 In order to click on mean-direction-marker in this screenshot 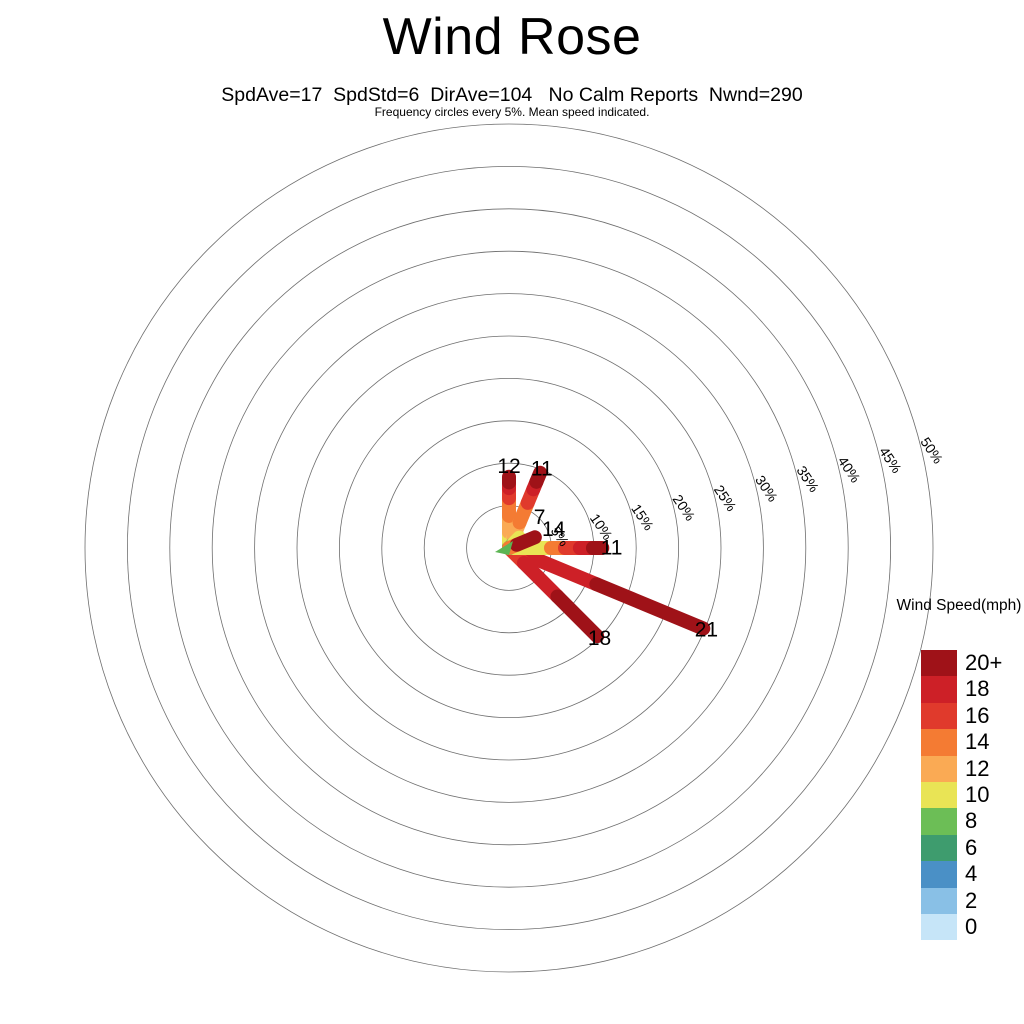, I will do `click(504, 548)`.